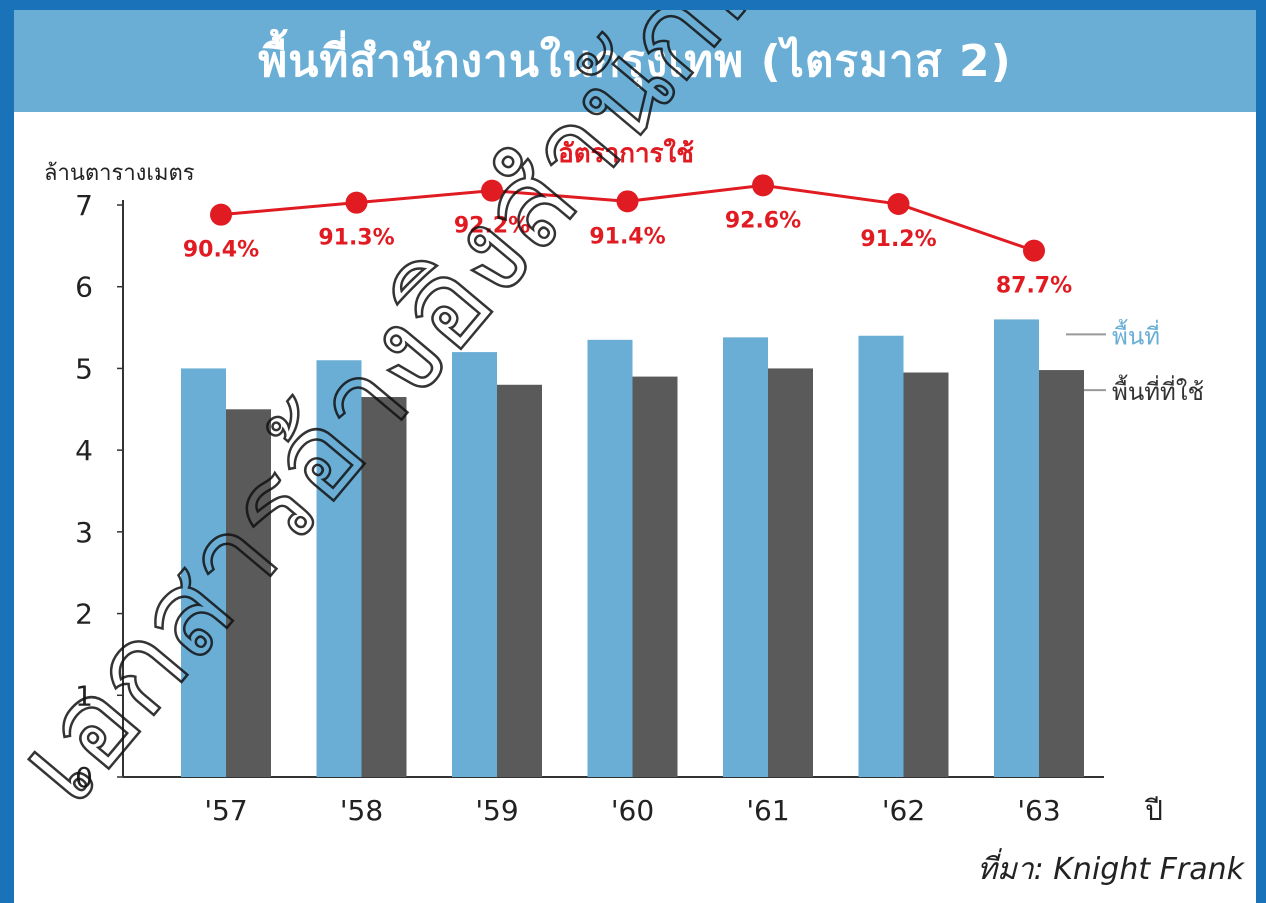 The width and height of the screenshot is (1266, 903). Describe the element at coordinates (225, 810) in the screenshot. I see `x-tick-label: '57` at that location.